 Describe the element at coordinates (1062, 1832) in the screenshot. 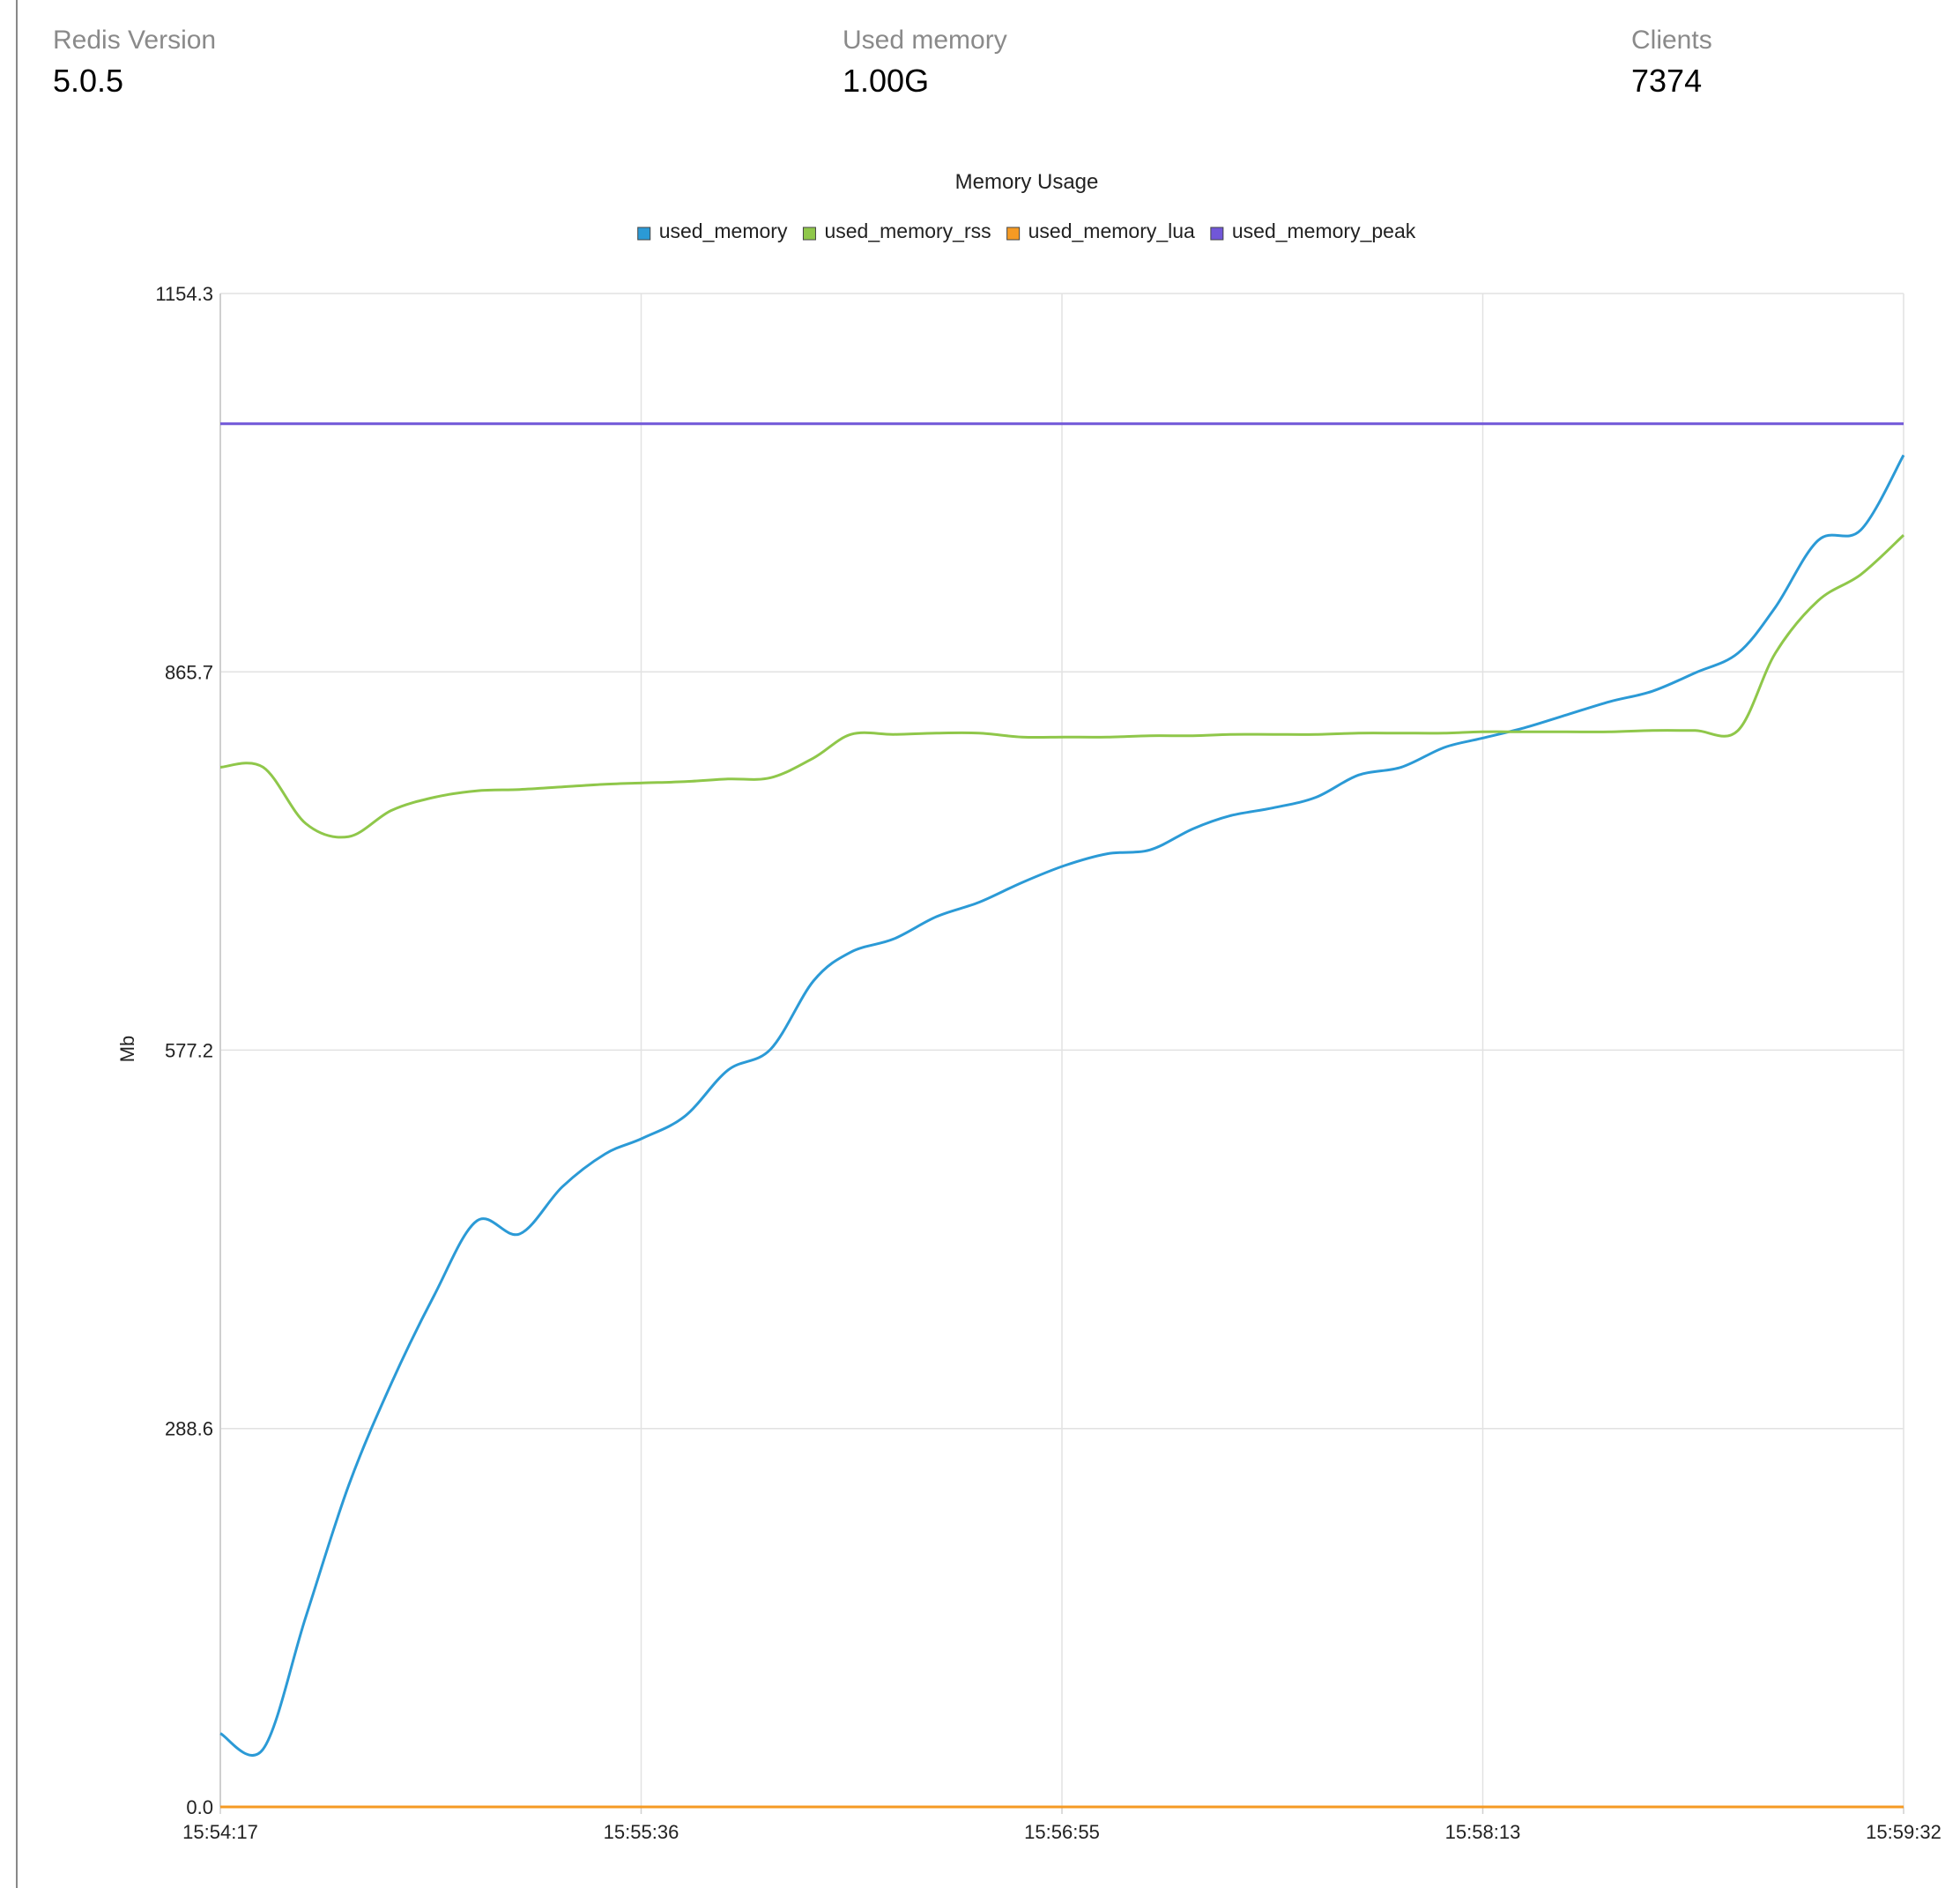

I see `x-tick-label: 15:56:55` at that location.